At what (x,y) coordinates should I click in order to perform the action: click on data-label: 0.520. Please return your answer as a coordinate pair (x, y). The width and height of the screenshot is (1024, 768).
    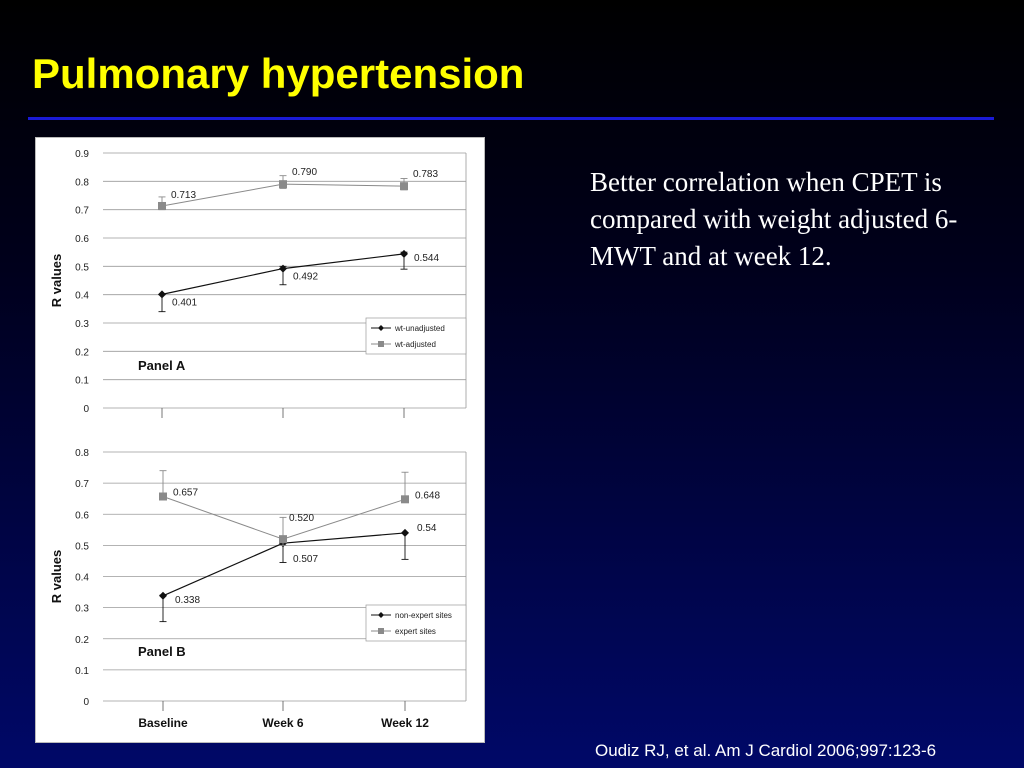
    Looking at the image, I should click on (301, 518).